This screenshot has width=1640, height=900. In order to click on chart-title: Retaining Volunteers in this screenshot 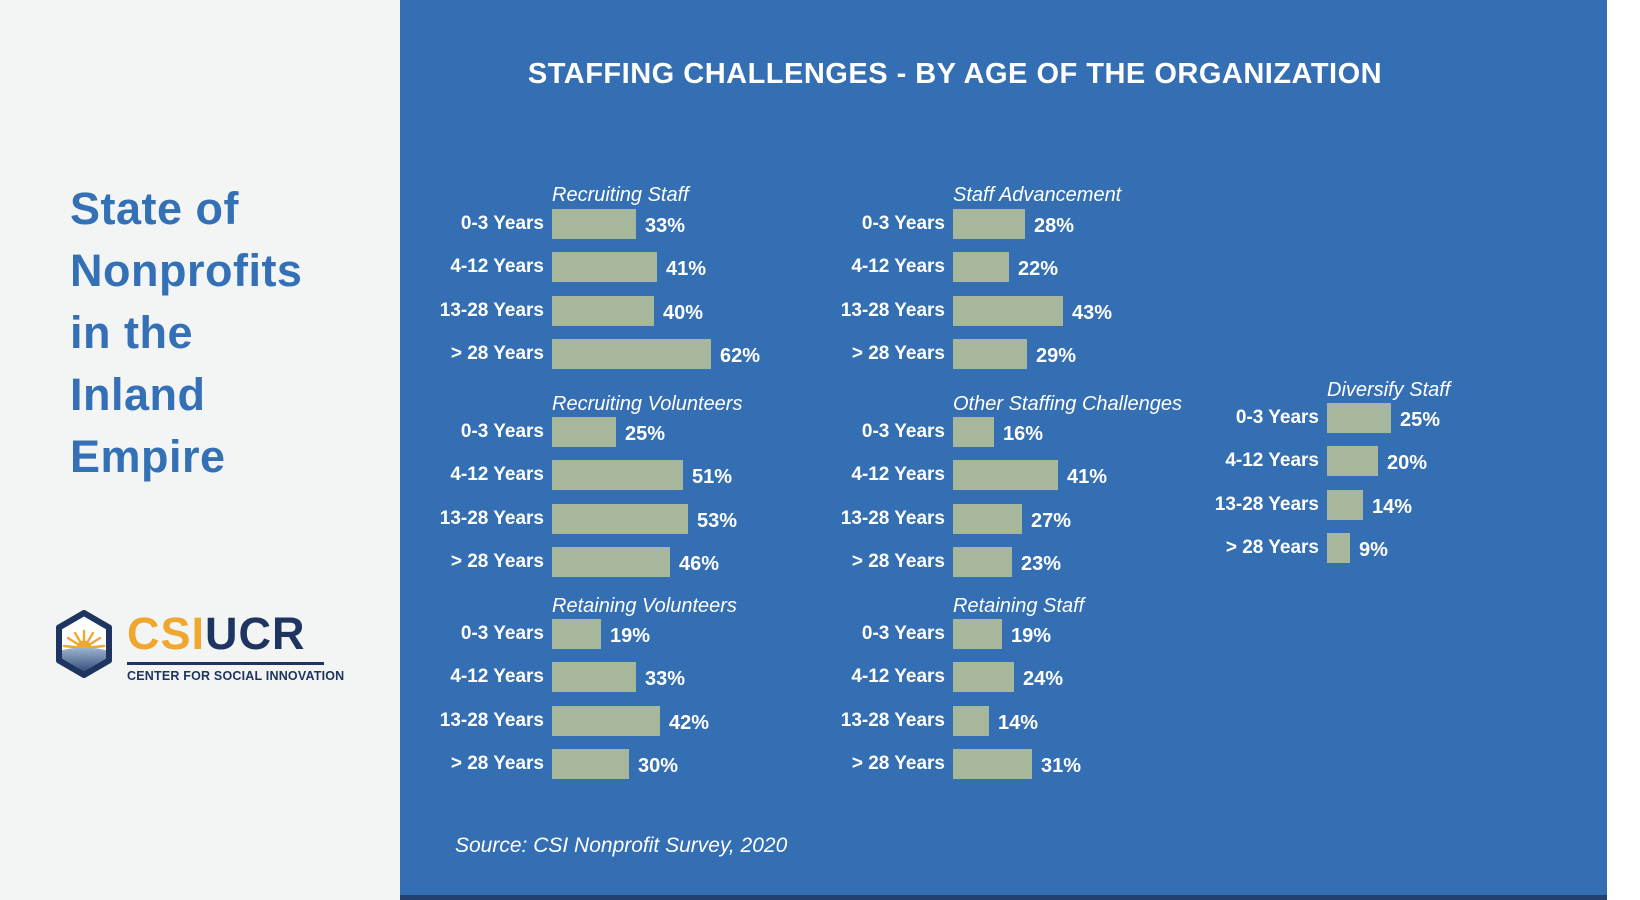, I will do `click(644, 606)`.